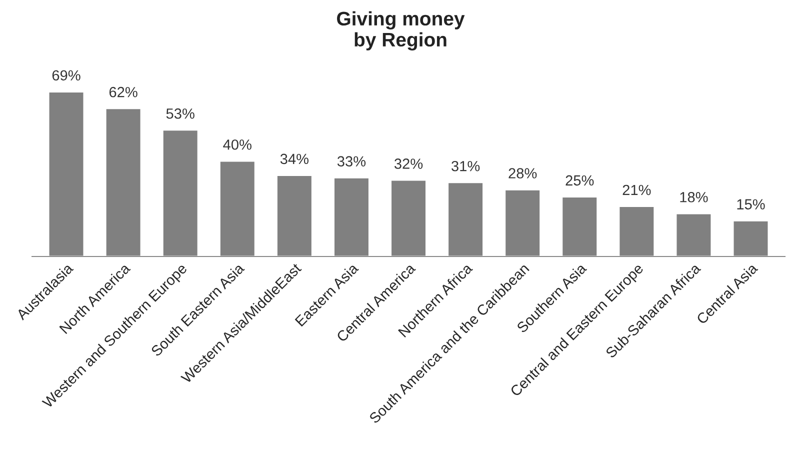 This screenshot has height=450, width=801. What do you see at coordinates (180, 113) in the screenshot?
I see `data-label: 53%` at bounding box center [180, 113].